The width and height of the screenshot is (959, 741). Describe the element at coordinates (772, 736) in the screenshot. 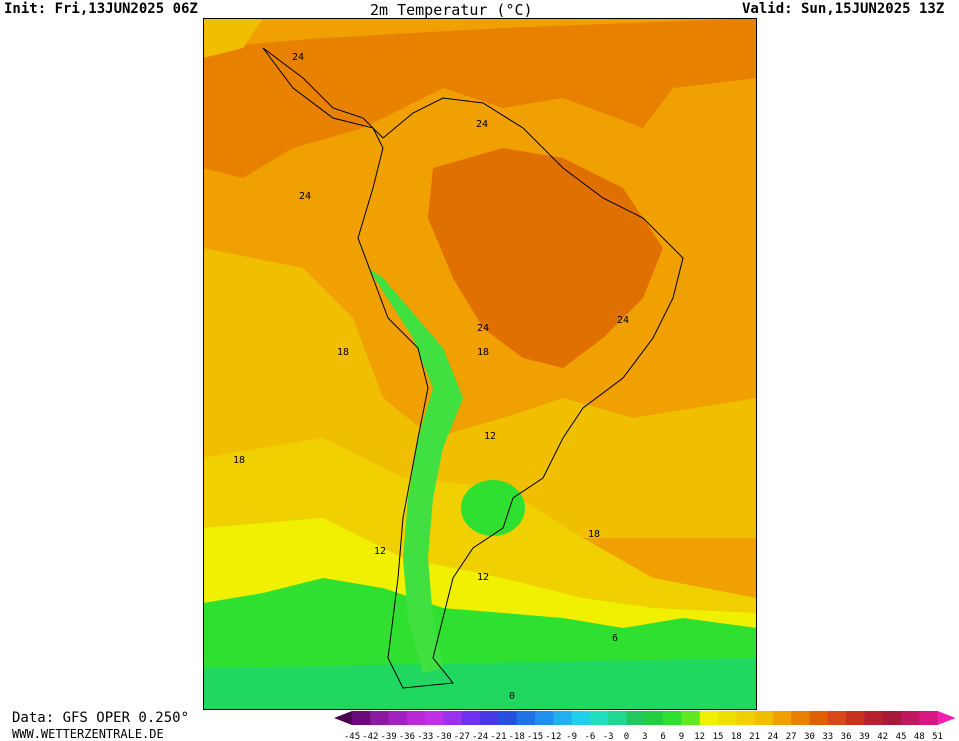

I see `colorbar-tick-label: 24` at that location.